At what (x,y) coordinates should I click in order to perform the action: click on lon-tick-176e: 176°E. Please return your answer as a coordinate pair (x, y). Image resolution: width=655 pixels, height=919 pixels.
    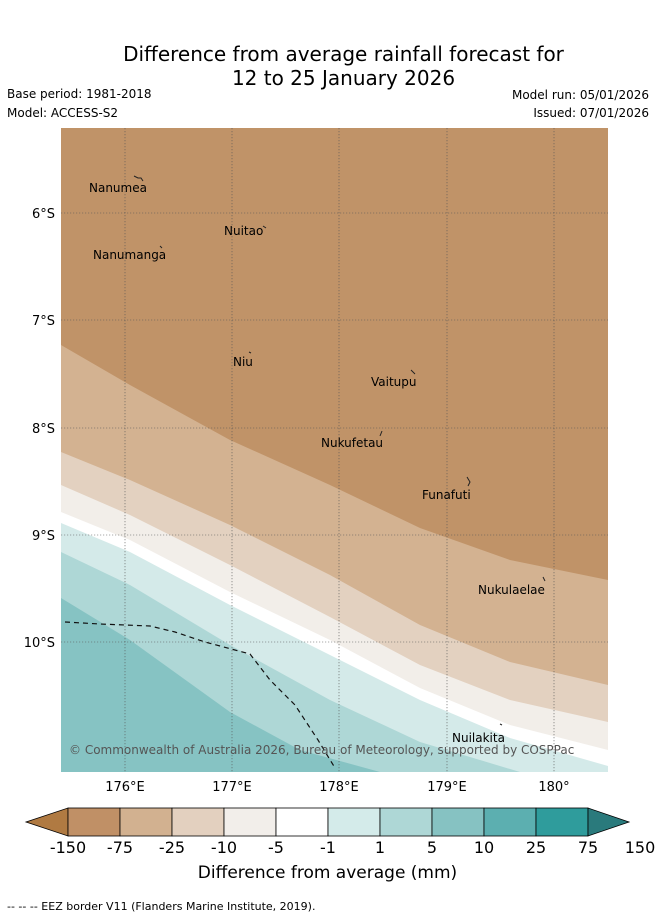
    Looking at the image, I should click on (125, 787).